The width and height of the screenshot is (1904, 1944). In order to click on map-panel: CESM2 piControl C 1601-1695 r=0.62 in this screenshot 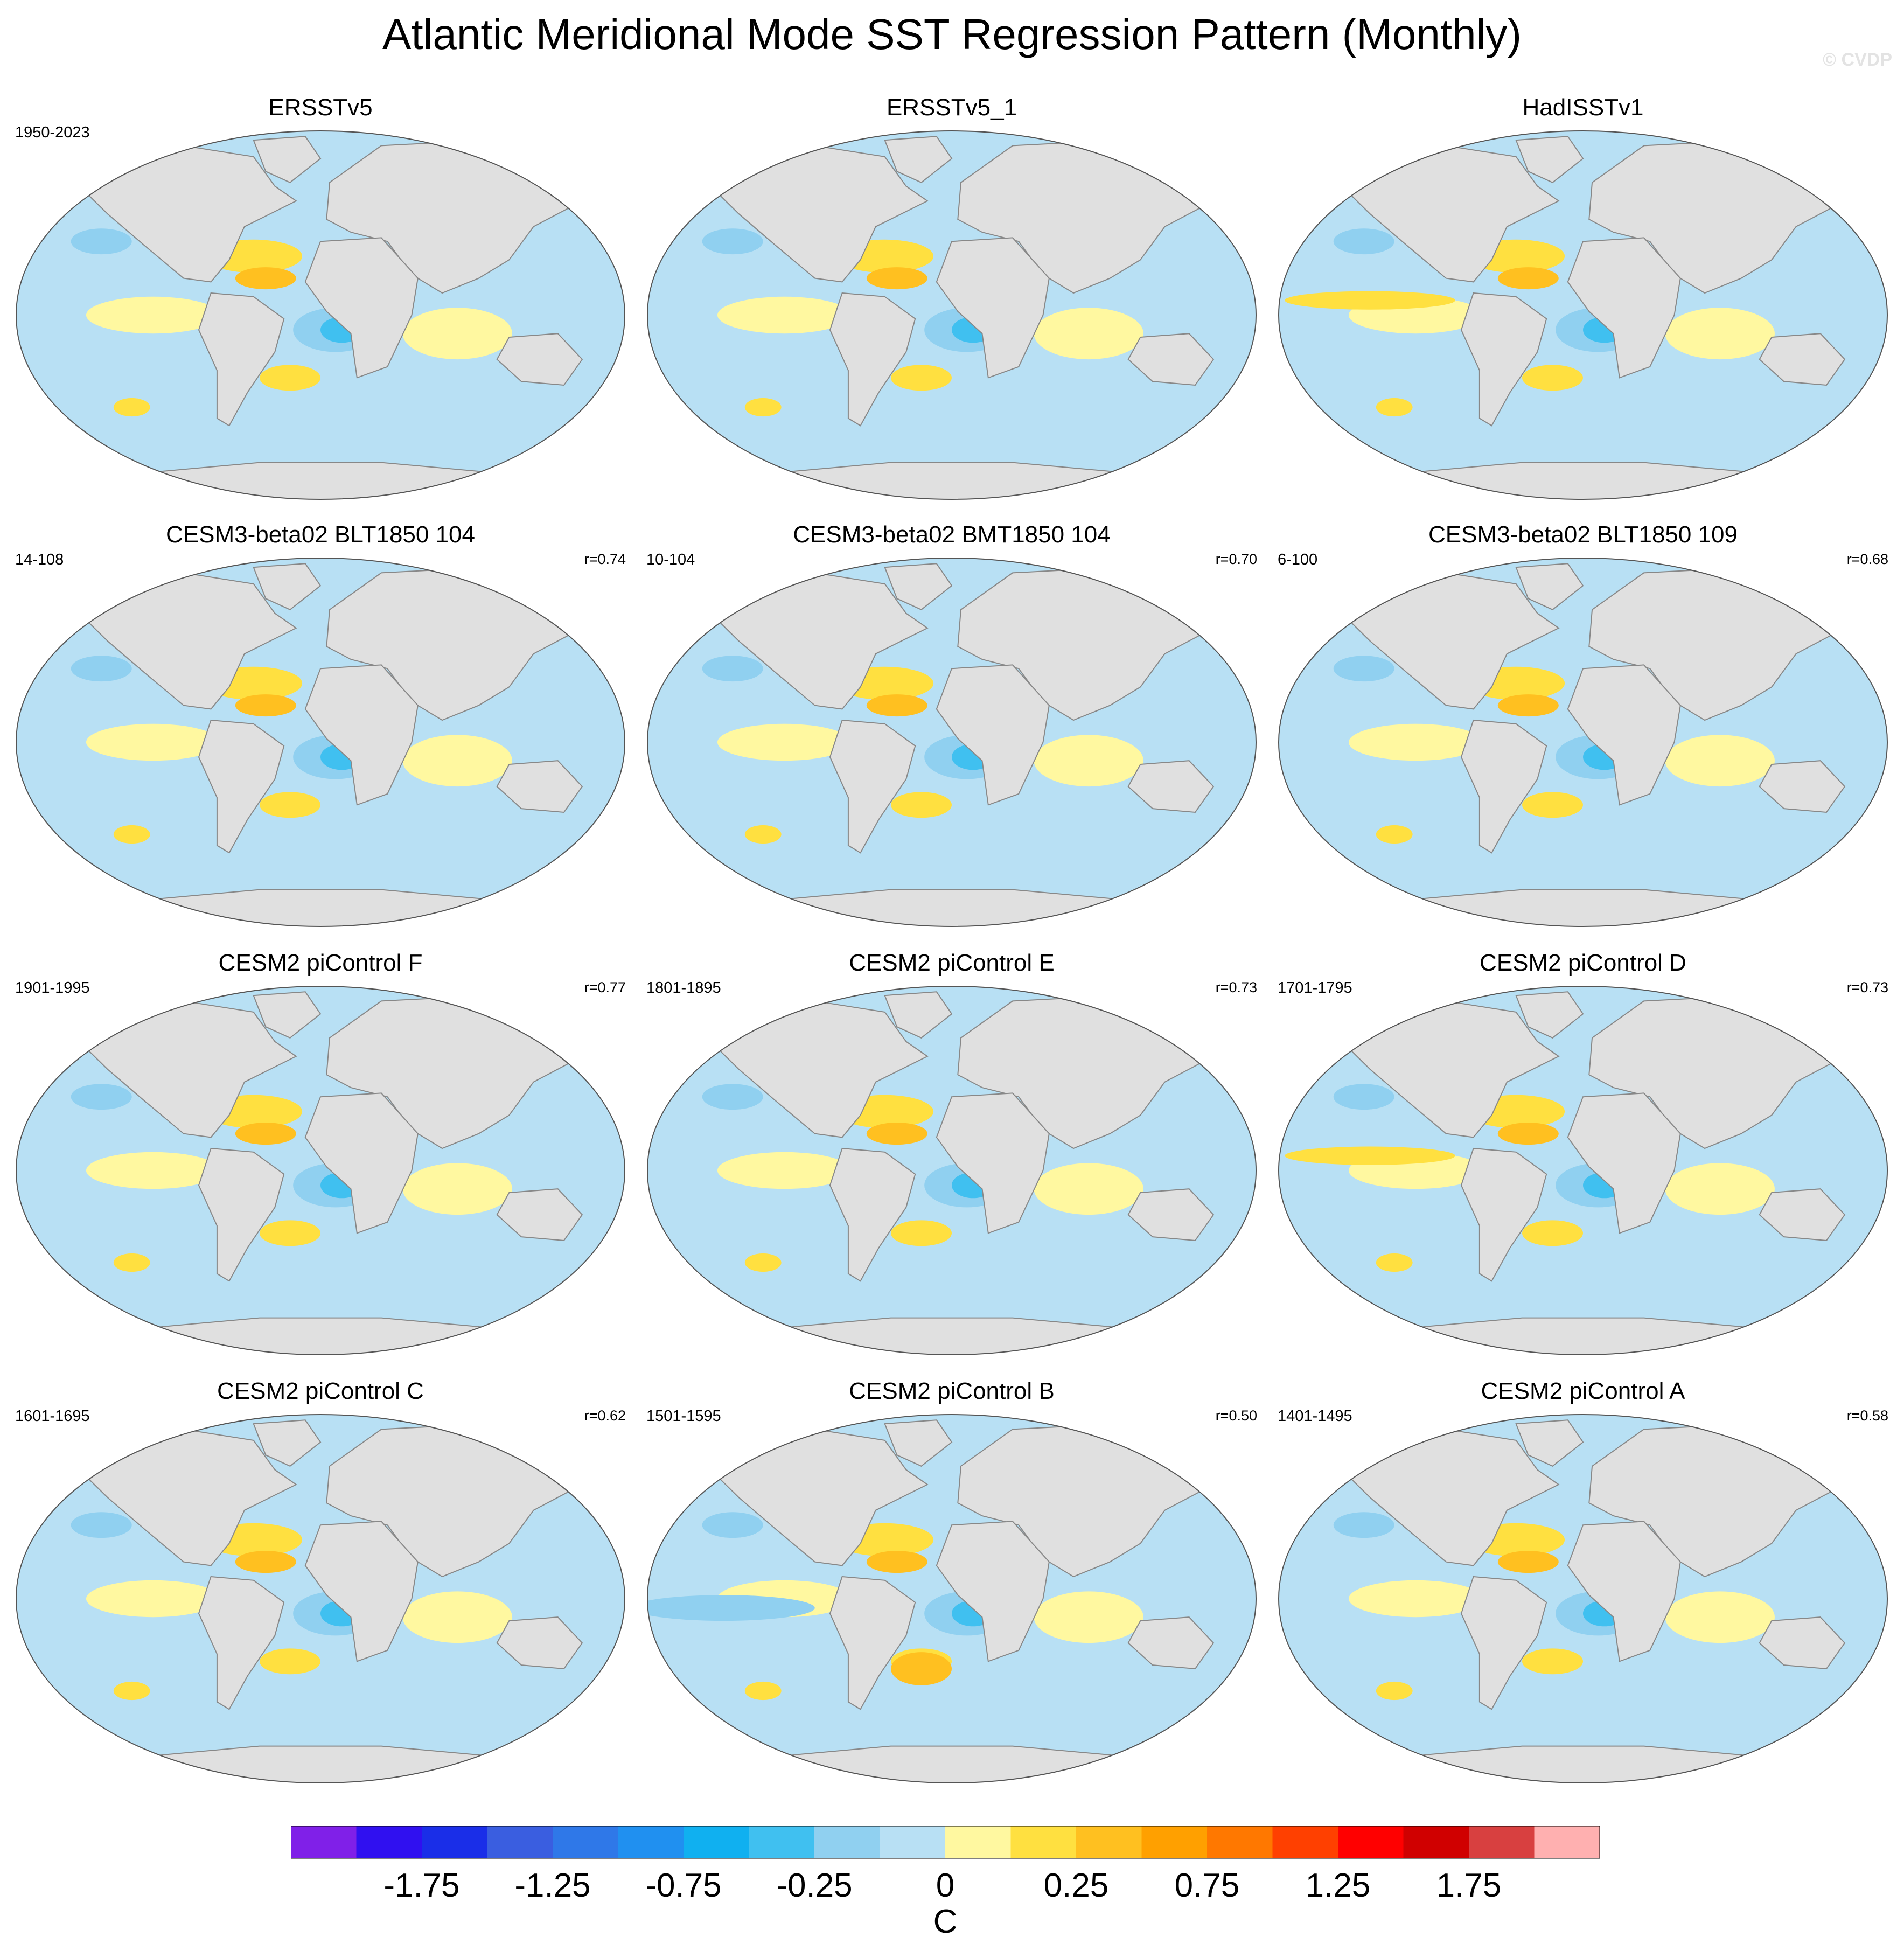, I will do `click(320, 1592)`.